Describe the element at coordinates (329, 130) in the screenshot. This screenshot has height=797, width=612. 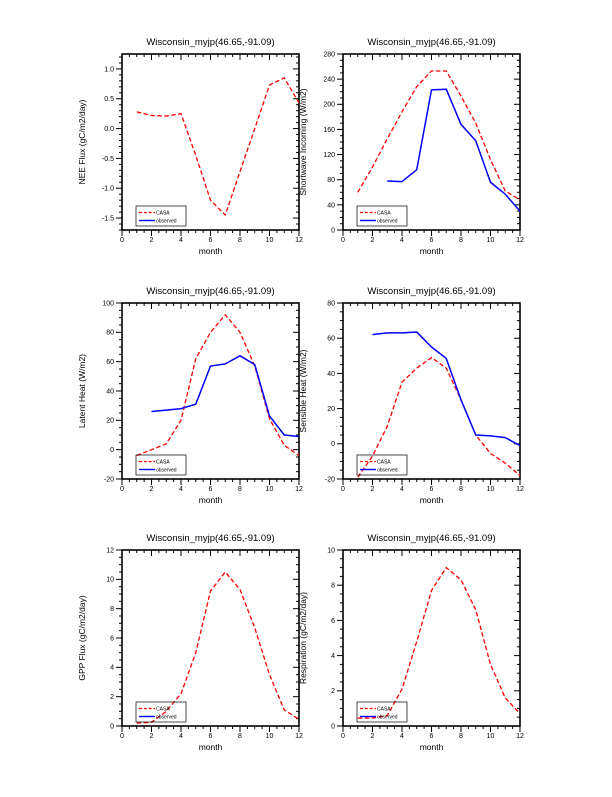
I see `svg-text: 160` at that location.